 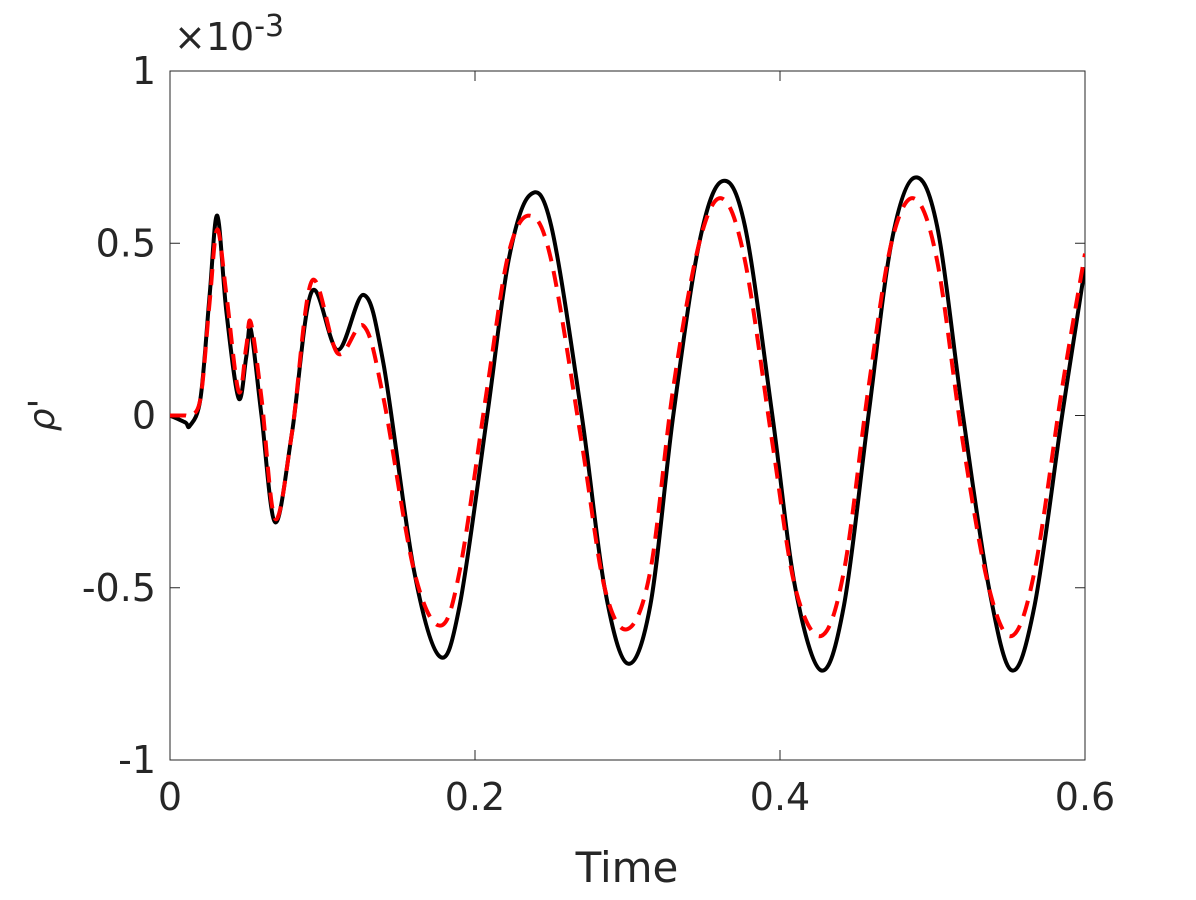 I want to click on y-multiplier-exponent: -3, so click(x=269, y=26).